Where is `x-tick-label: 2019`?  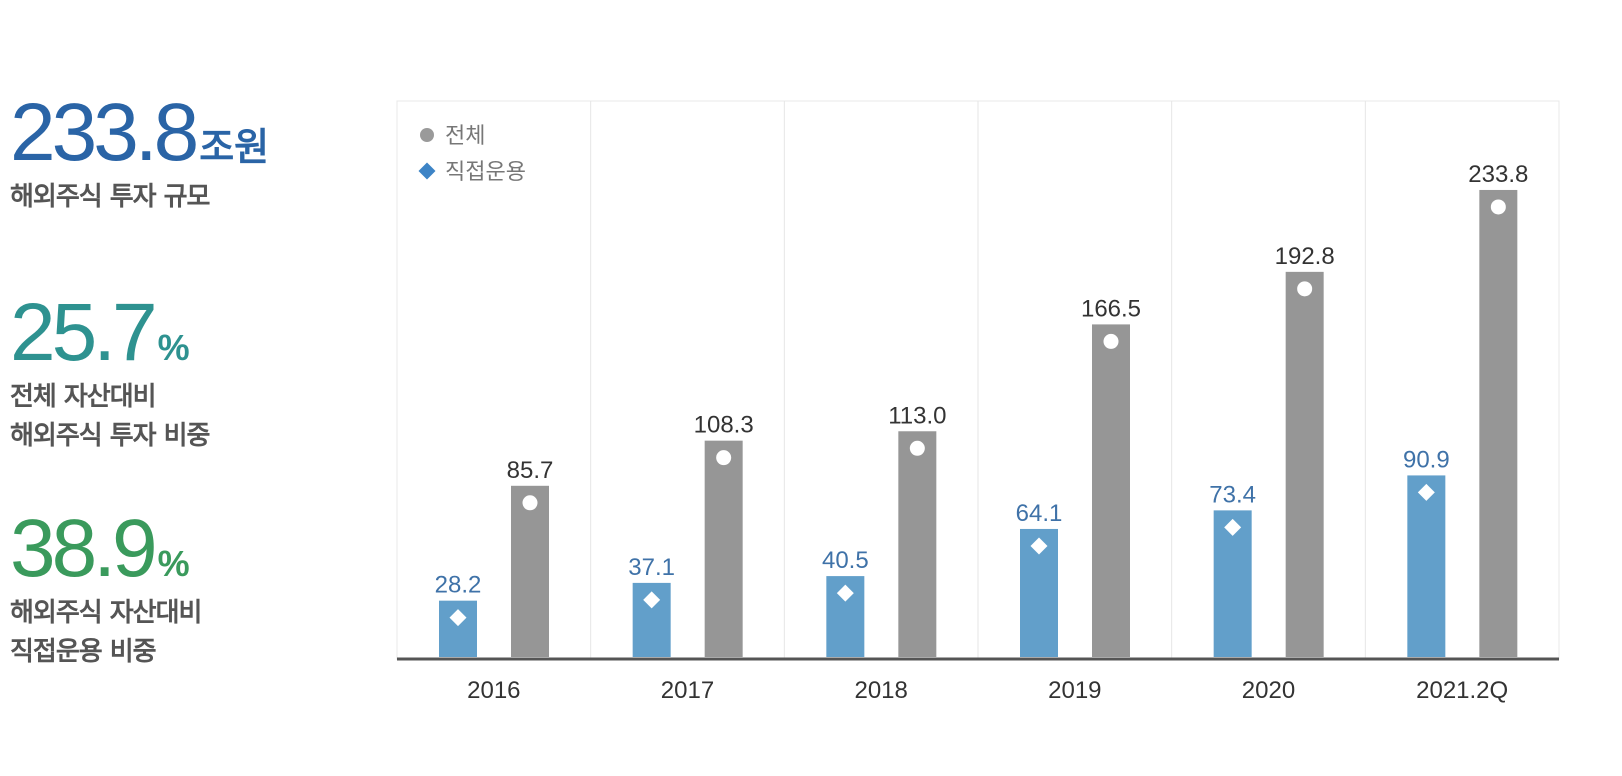
x-tick-label: 2019 is located at coordinates (1074, 690).